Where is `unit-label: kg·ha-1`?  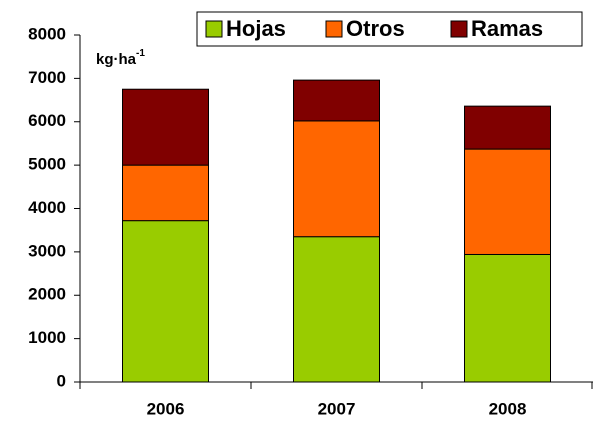
unit-label: kg·ha-1 is located at coordinates (120, 58).